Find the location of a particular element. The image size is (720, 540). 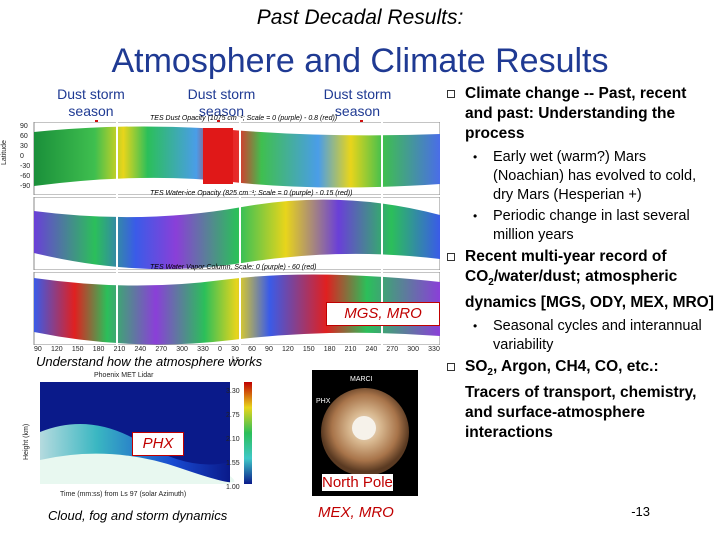

north-pole-label: North Pole is located at coordinates (357, 482).